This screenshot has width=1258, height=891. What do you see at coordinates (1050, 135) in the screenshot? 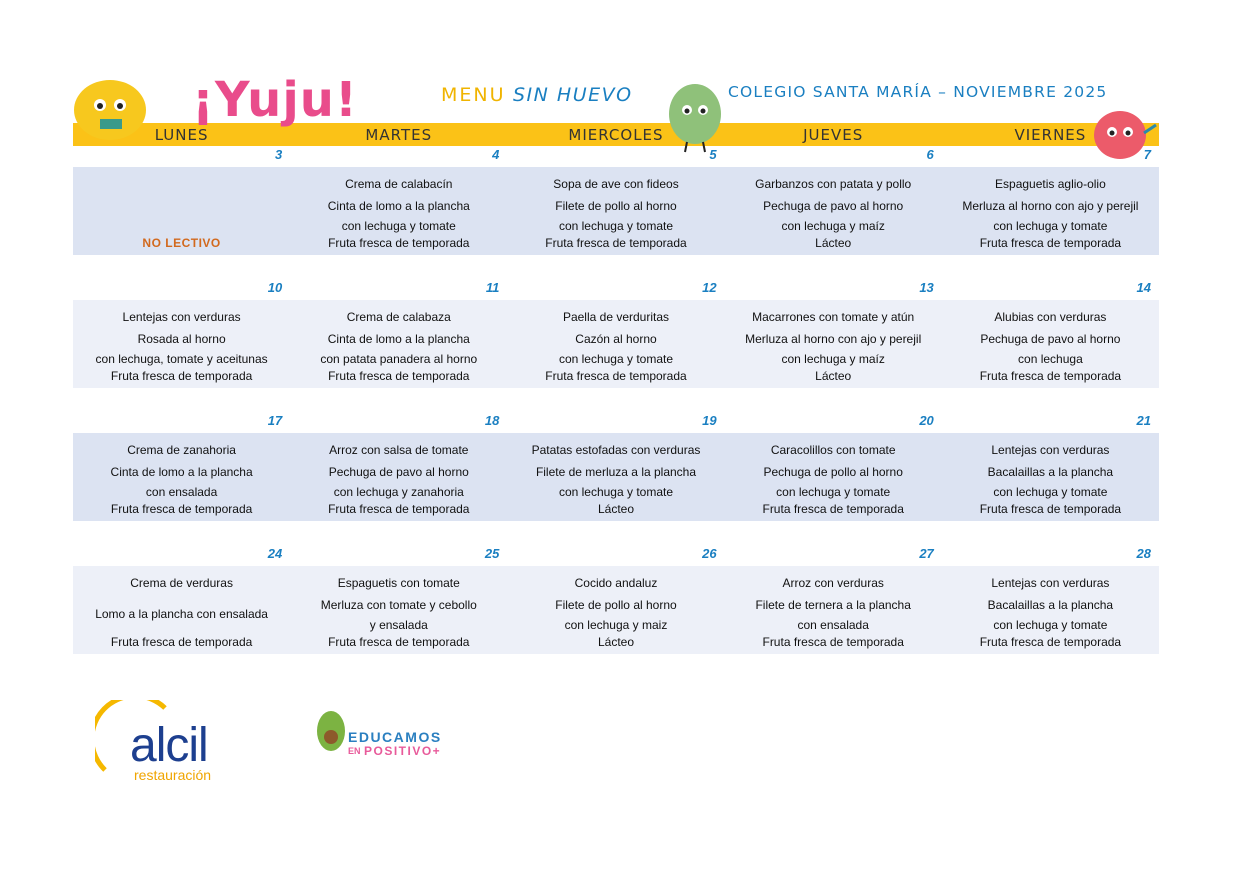
I see `day-header: VIERNES` at bounding box center [1050, 135].